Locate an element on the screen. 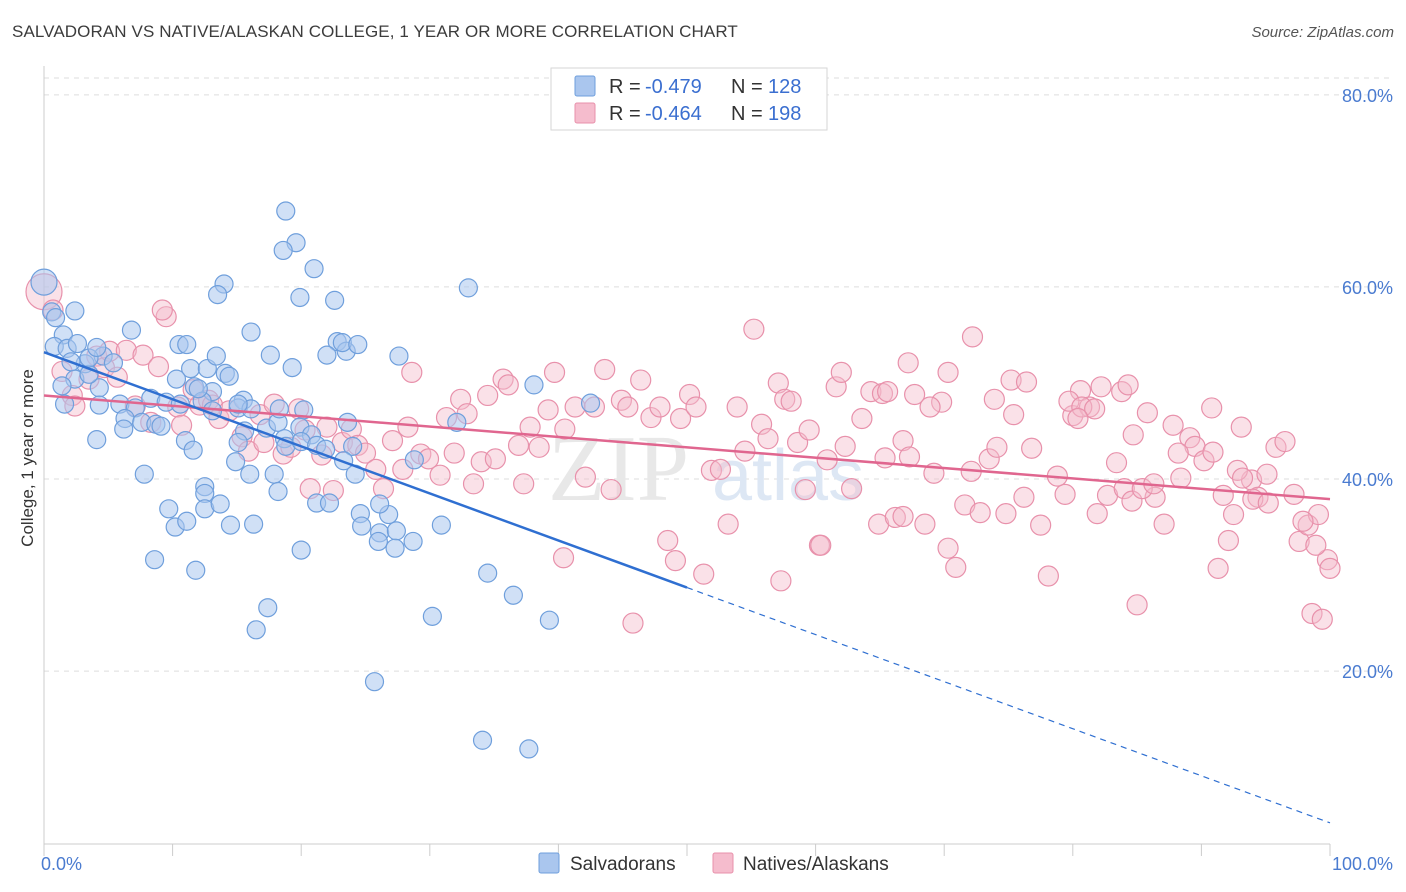  source-credit: Source: ZipAtlas.com is located at coordinates (1322, 32).